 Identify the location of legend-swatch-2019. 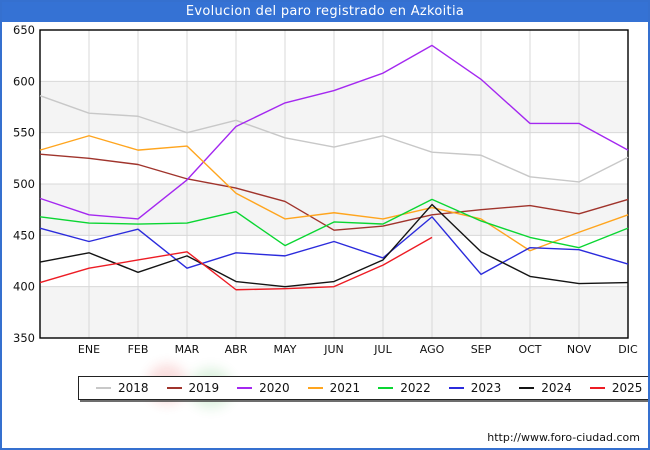
(174, 388).